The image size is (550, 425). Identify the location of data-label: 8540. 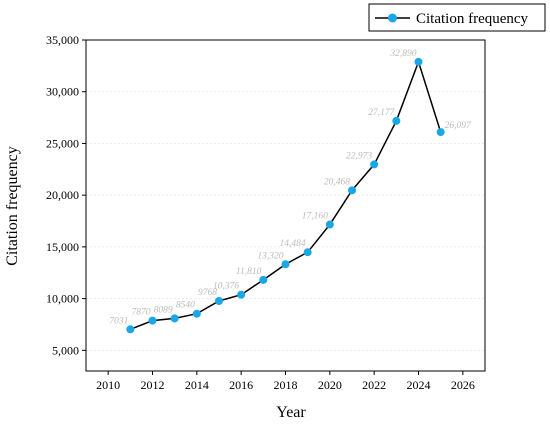
(185, 306).